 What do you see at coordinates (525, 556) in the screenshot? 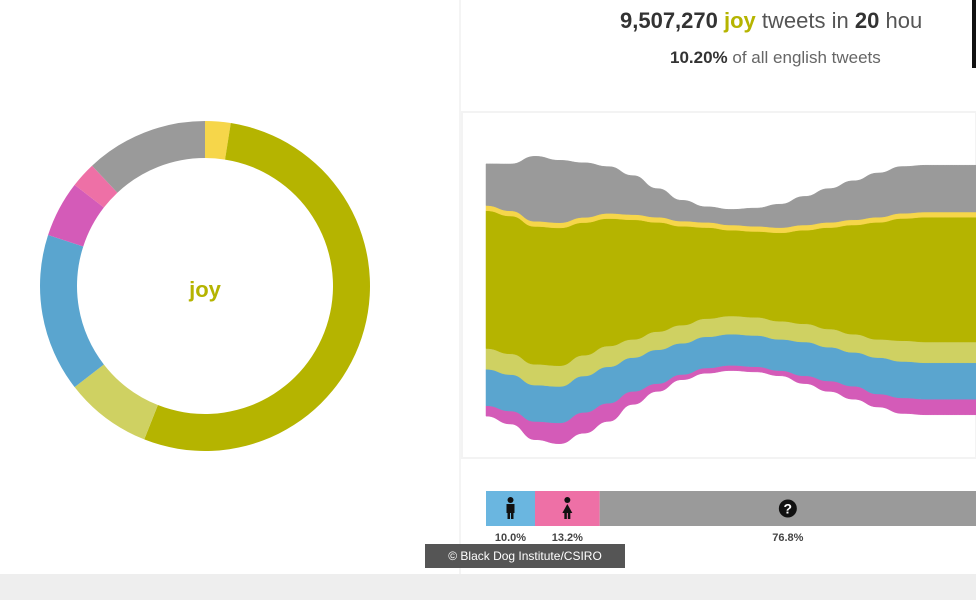
I see `image-credit: © Black Dog Institute/CSIRO` at bounding box center [525, 556].